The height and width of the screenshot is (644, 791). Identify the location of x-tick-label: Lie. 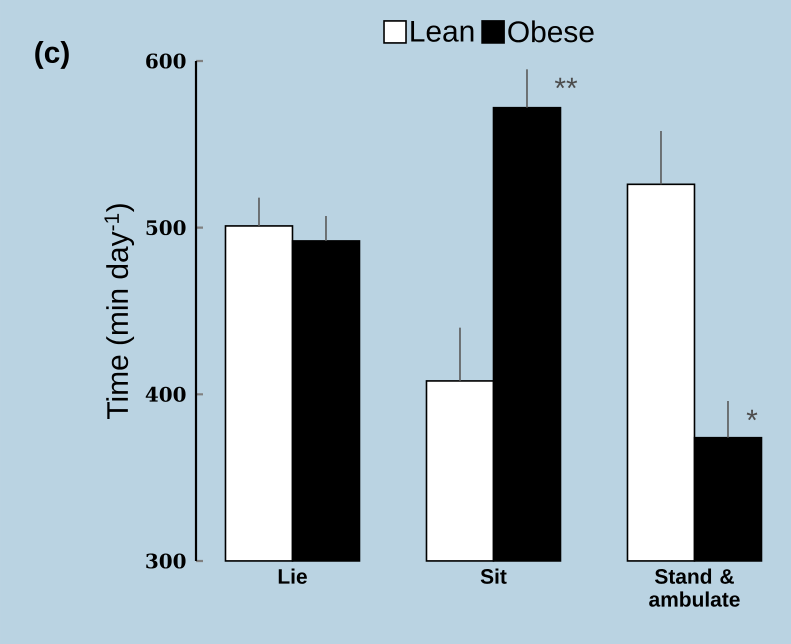
(292, 576).